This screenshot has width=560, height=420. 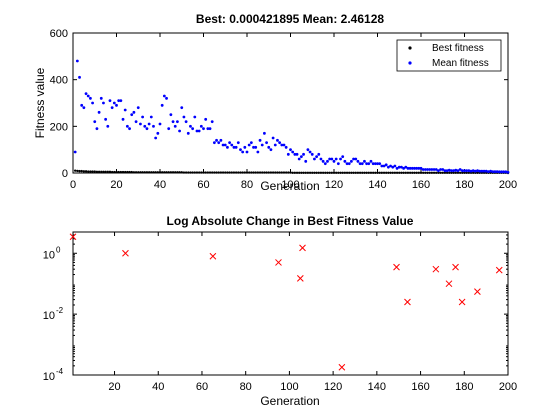 What do you see at coordinates (49, 377) in the screenshot?
I see `bottom-ytick-label-base: 10` at bounding box center [49, 377].